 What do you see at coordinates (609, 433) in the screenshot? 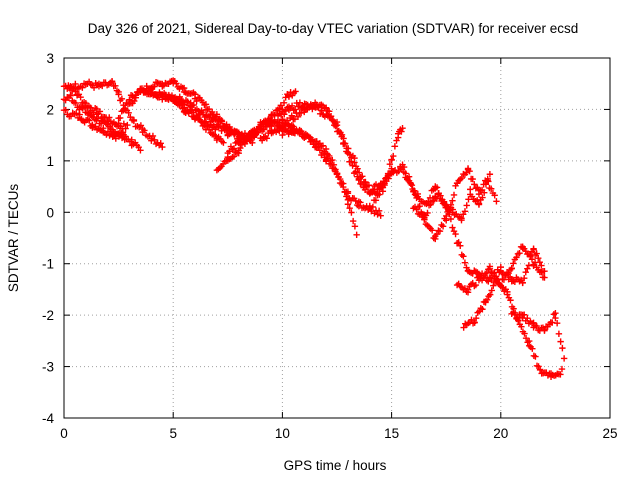
I see `x-tick-label: 25` at bounding box center [609, 433].